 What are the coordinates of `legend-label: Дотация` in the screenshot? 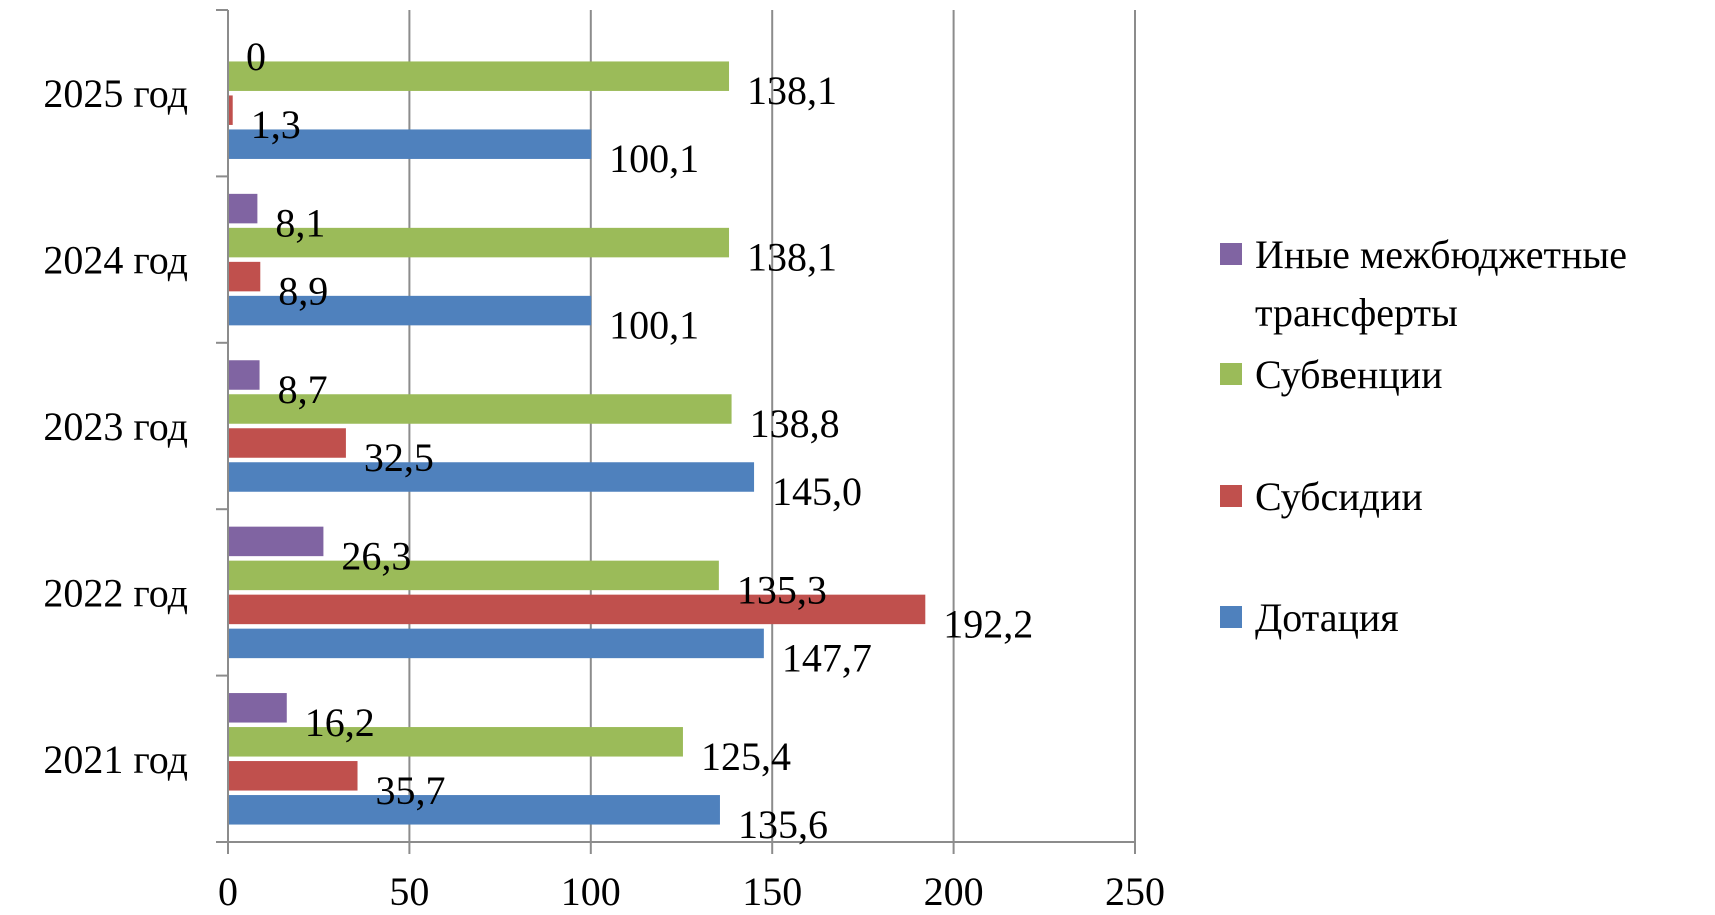 It's located at (1327, 617).